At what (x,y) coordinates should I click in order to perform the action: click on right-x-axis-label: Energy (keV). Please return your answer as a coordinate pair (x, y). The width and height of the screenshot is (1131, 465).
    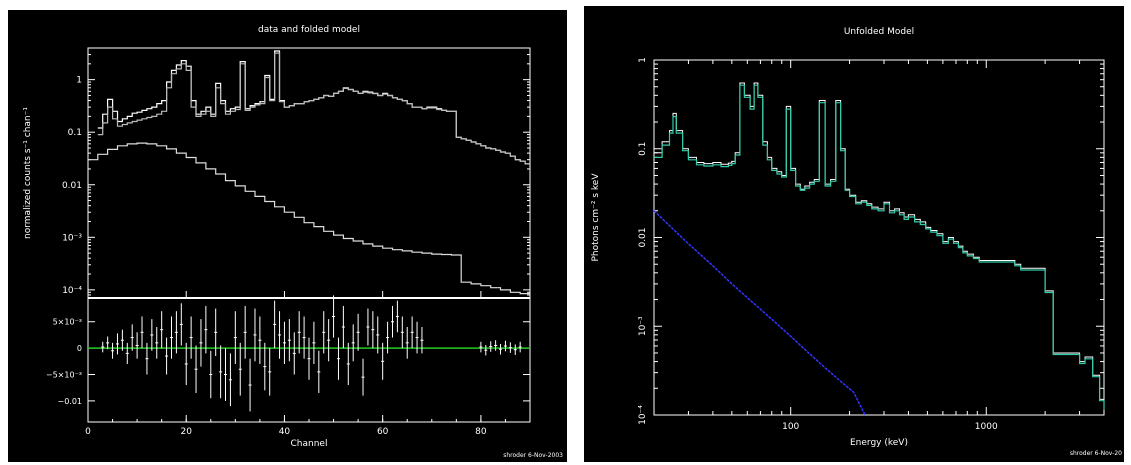
    Looking at the image, I should click on (879, 443).